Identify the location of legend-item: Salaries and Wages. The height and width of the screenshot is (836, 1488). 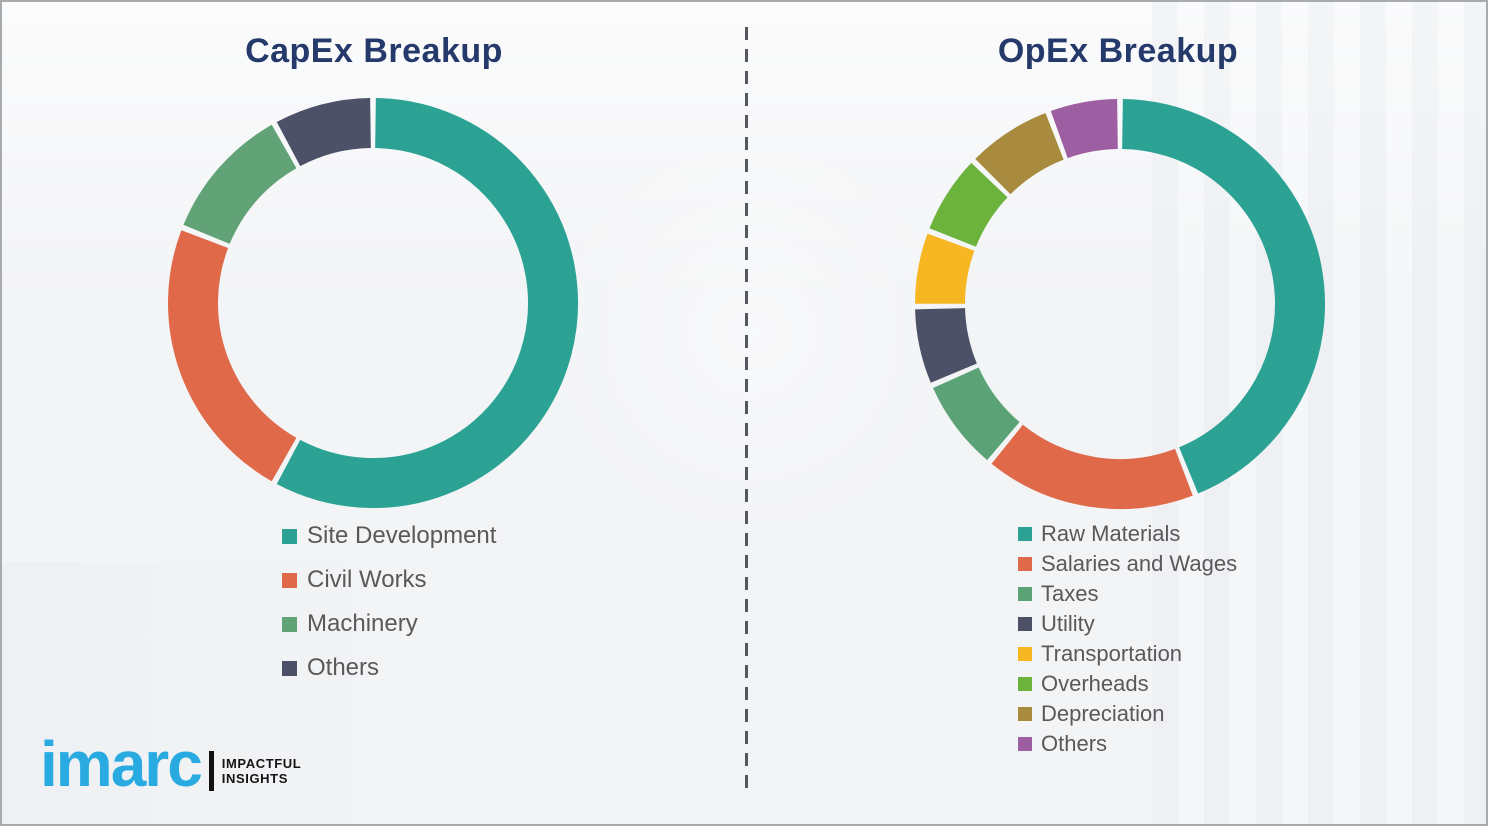
(1127, 564).